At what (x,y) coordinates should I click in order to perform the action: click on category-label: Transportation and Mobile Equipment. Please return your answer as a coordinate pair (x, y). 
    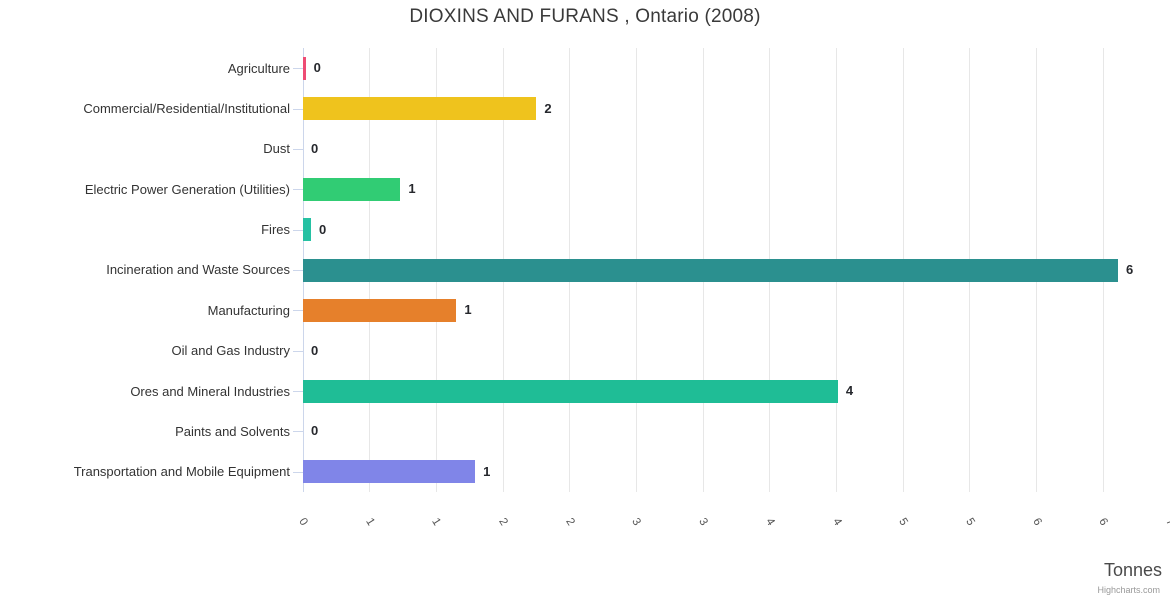
    Looking at the image, I should click on (181, 472).